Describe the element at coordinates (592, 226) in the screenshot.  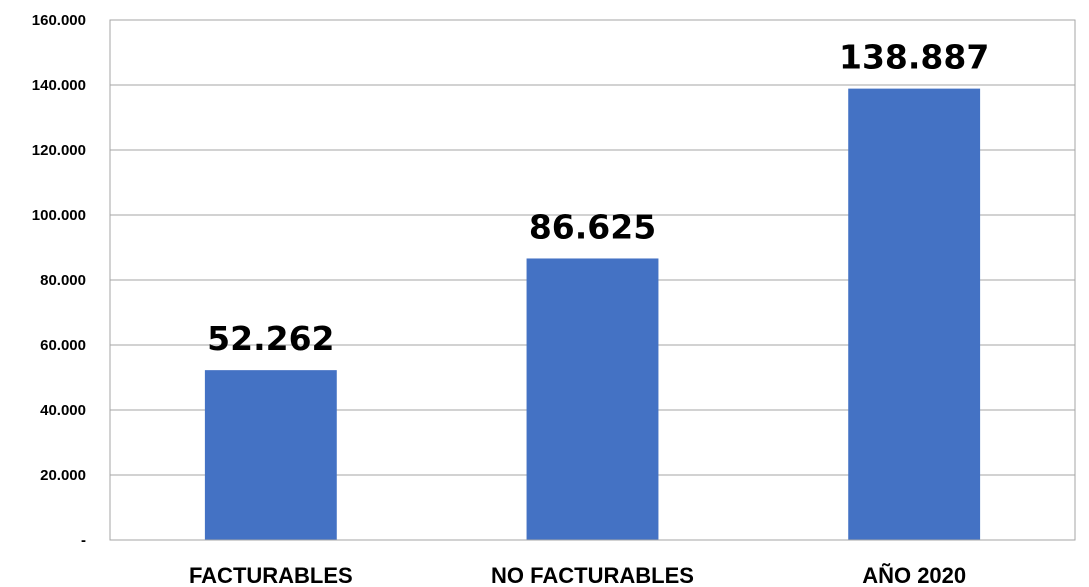
I see `bar-data-label: 86.625` at that location.